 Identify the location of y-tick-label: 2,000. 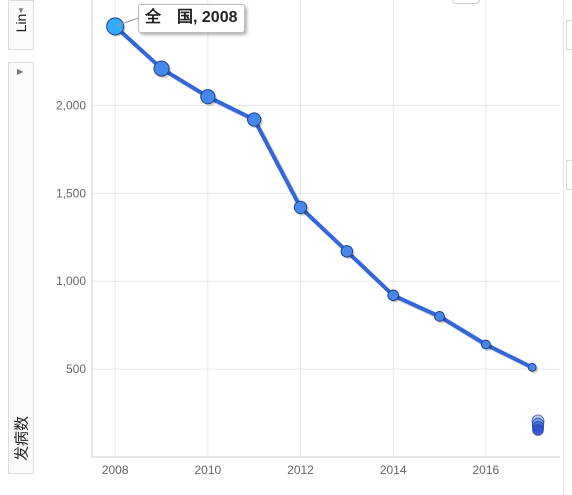
(71, 105).